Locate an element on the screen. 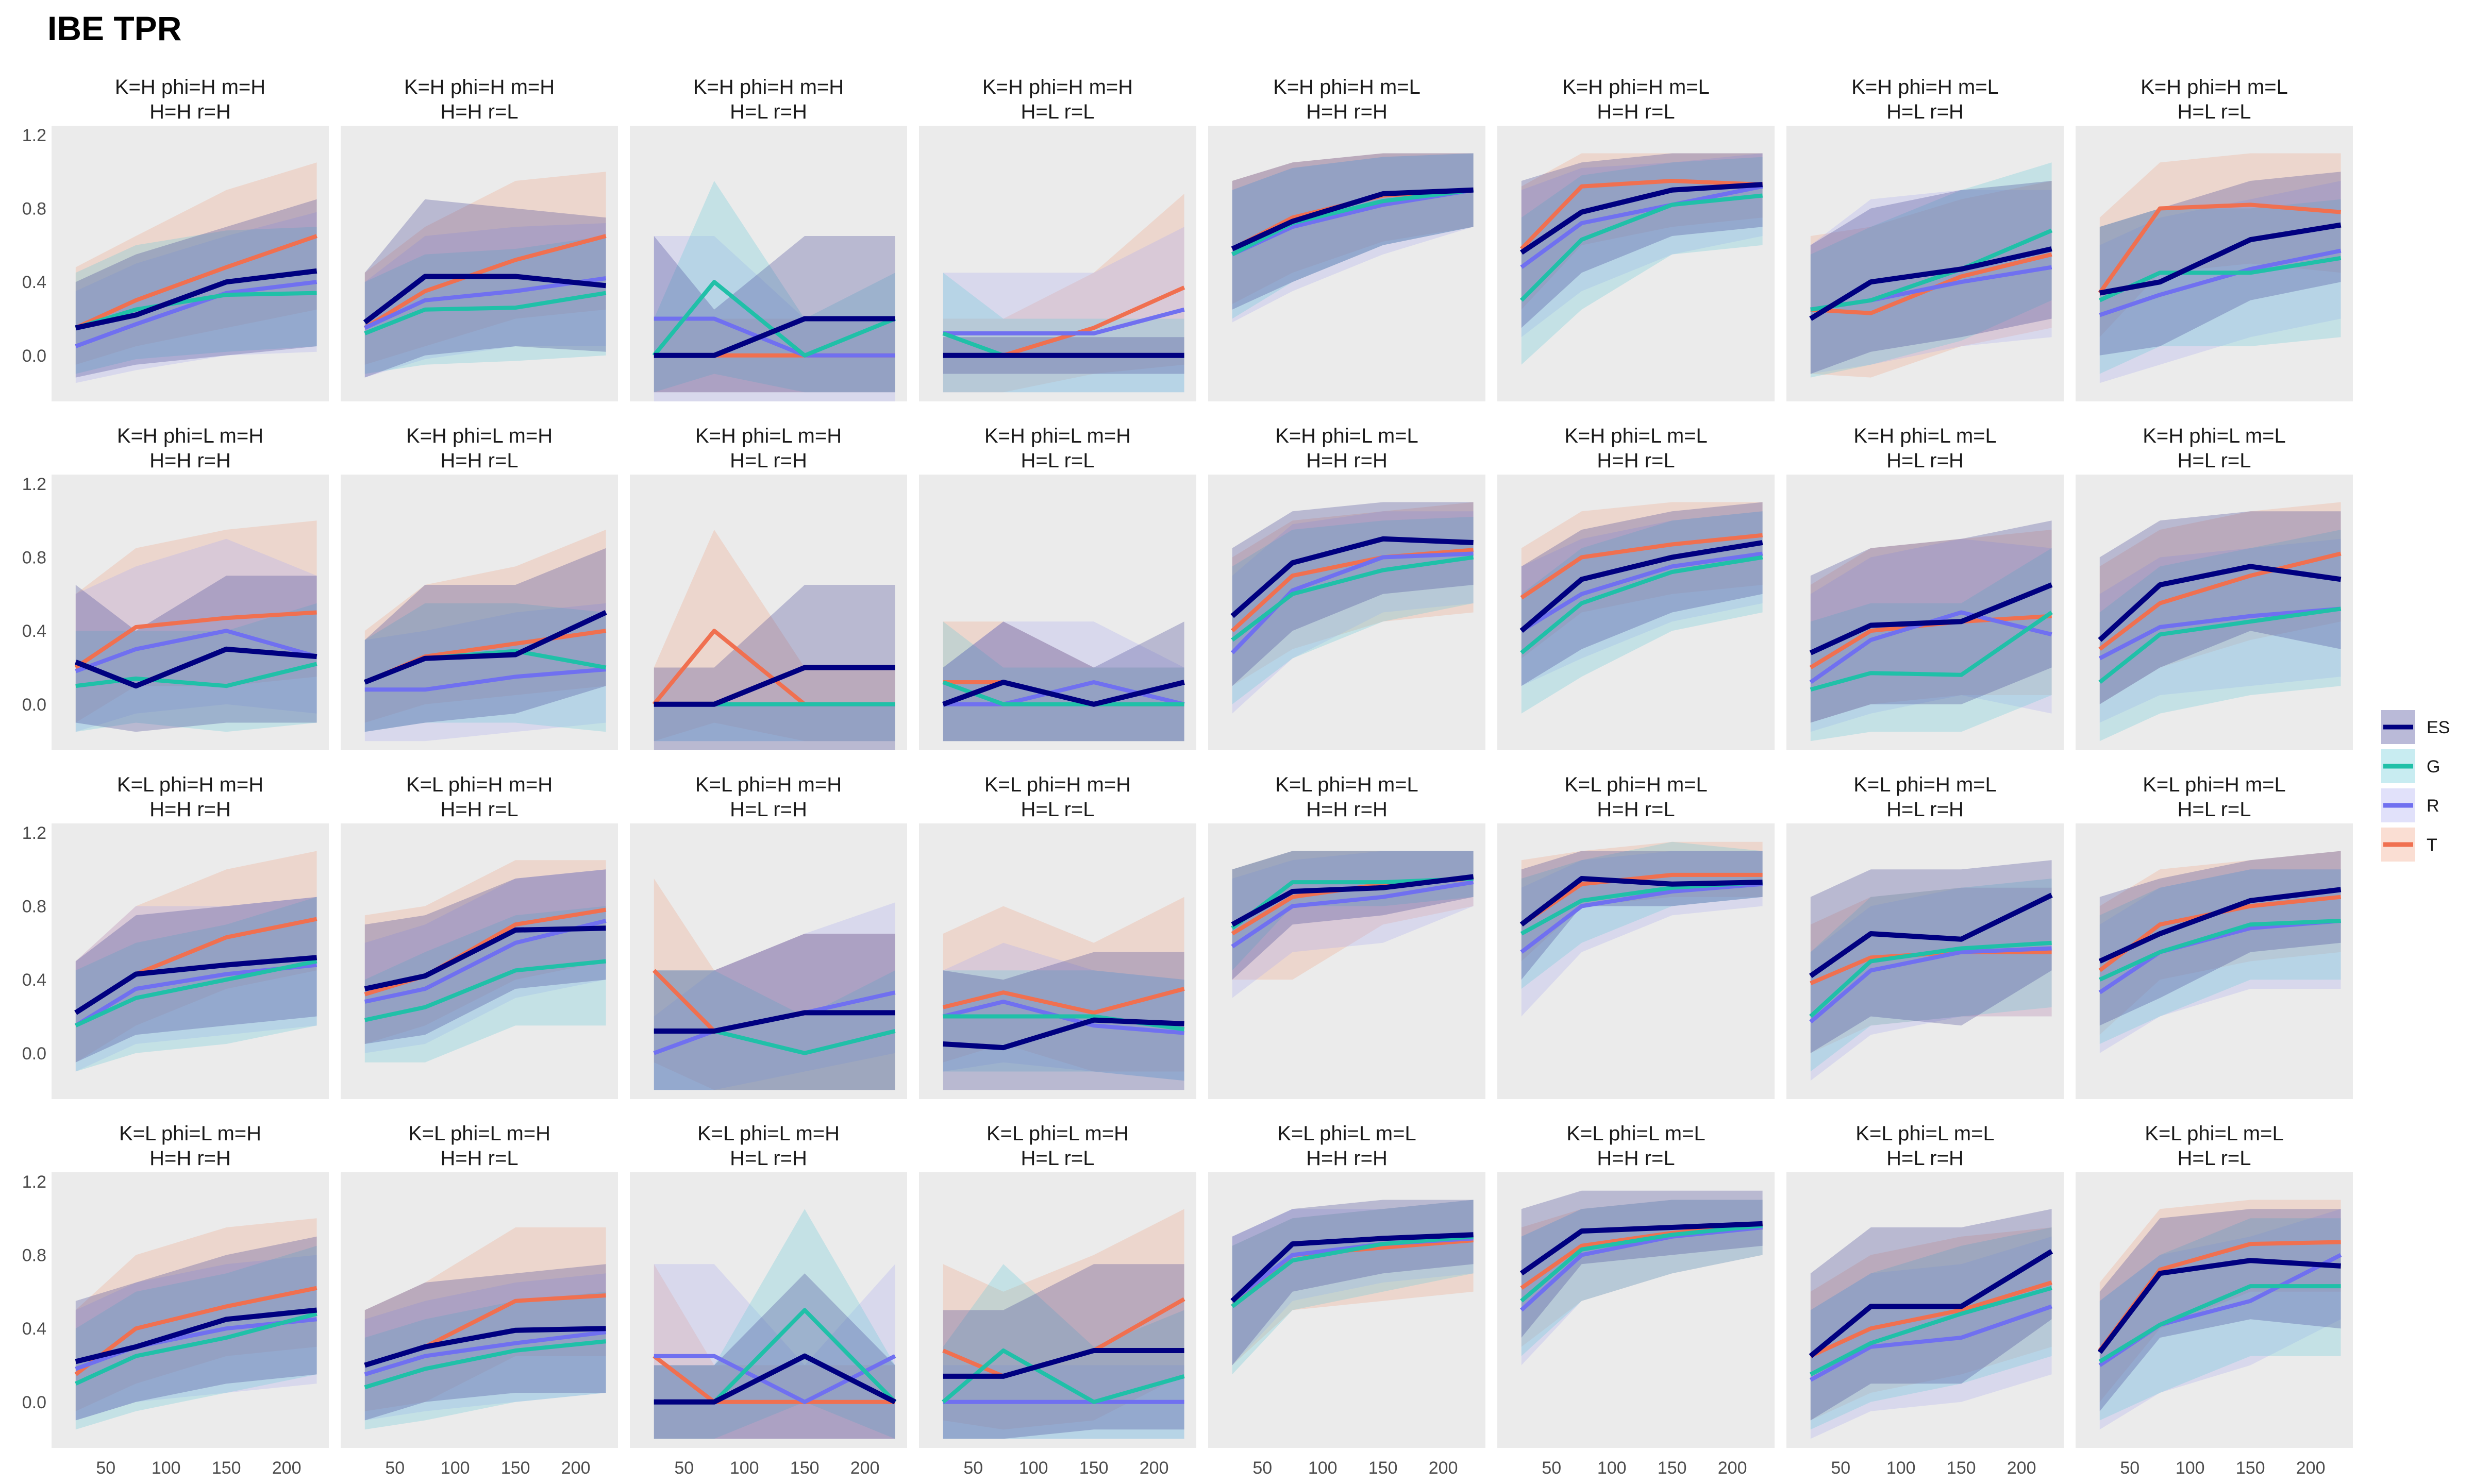 This screenshot has height=1484, width=2474. panel: K=H phi=H m=HH=H r=L is located at coordinates (479, 238).